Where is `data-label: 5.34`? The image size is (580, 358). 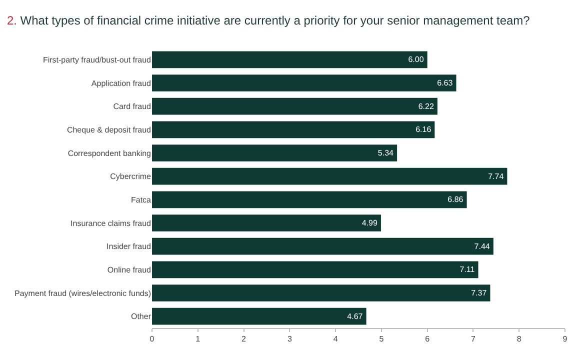
data-label: 5.34 is located at coordinates (386, 153).